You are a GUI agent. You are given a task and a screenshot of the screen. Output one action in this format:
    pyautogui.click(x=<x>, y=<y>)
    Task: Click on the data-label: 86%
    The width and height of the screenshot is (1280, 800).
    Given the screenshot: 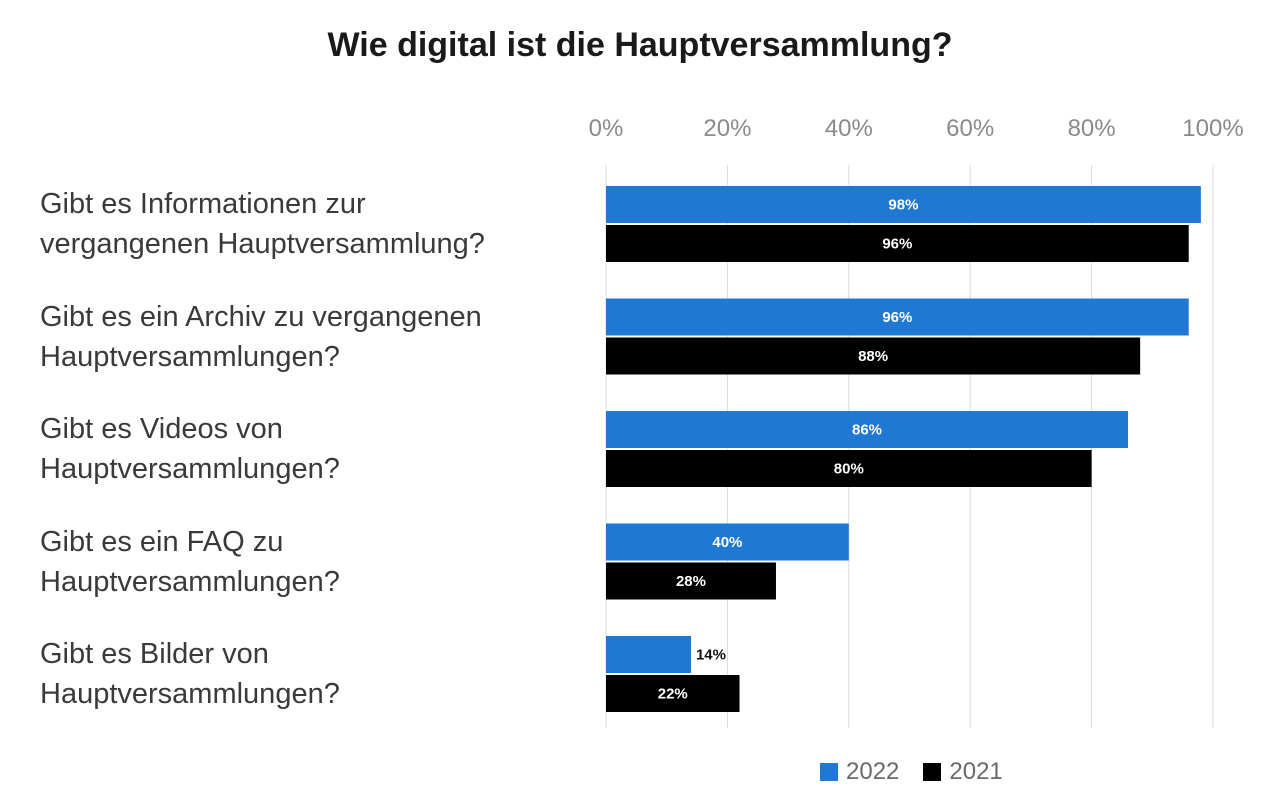 What is the action you would take?
    pyautogui.click(x=867, y=430)
    